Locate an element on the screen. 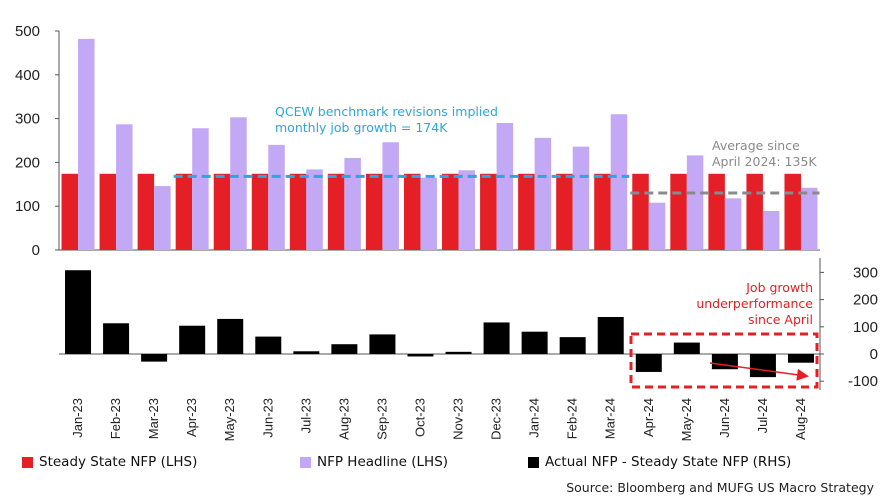 The height and width of the screenshot is (503, 882). x-tick-label-Mar-24: Mar-24 is located at coordinates (610, 418).